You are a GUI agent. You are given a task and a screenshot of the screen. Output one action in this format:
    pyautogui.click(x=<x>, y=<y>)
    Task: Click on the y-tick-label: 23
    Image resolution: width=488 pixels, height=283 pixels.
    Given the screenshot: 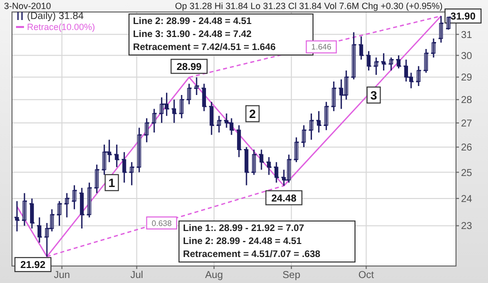 What is the action you would take?
    pyautogui.click(x=467, y=226)
    